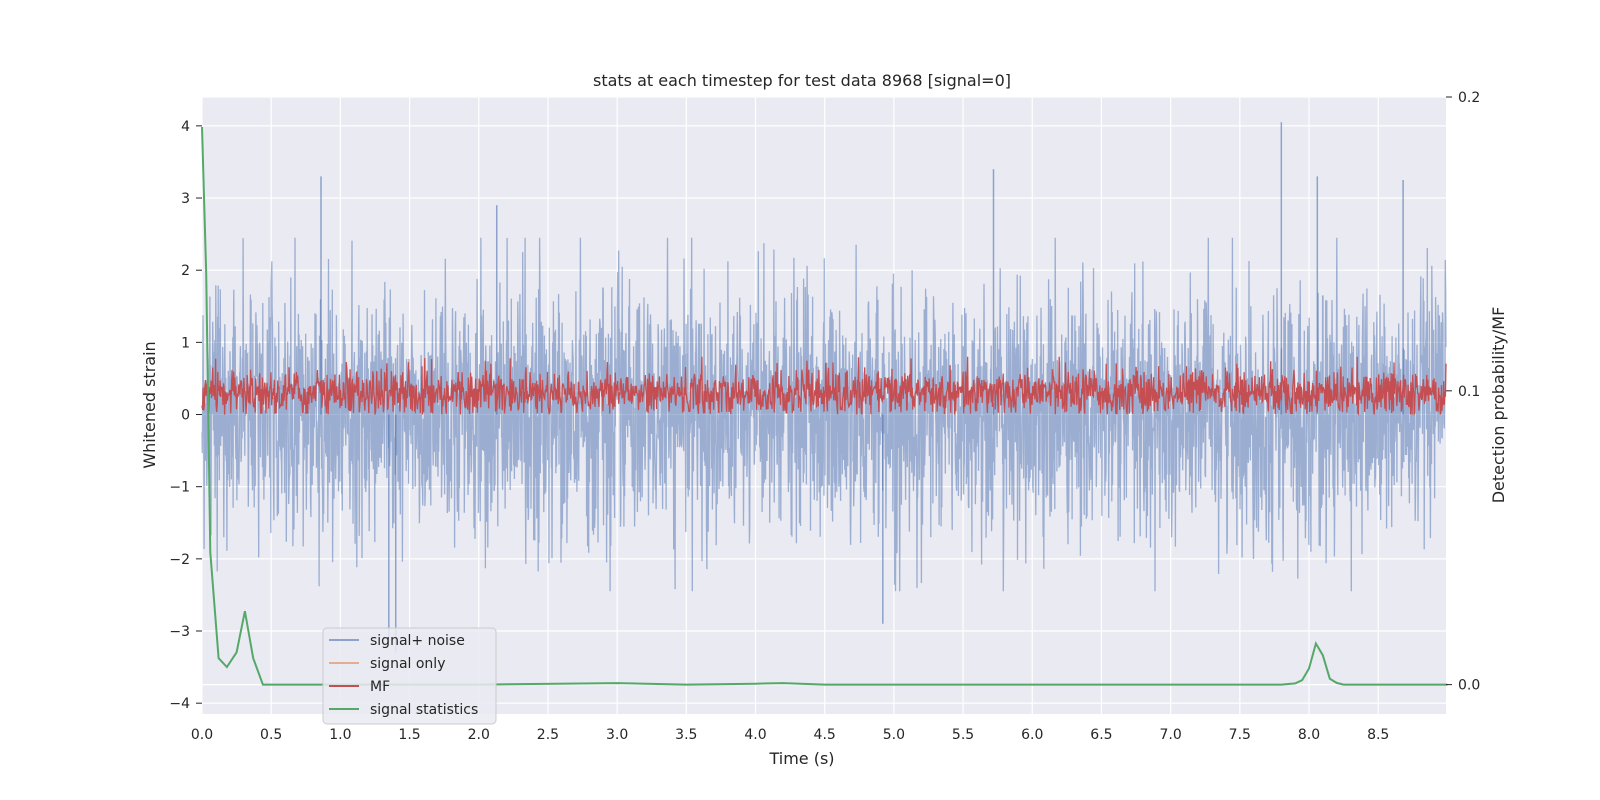 The width and height of the screenshot is (1600, 800). Describe the element at coordinates (202, 735) in the screenshot. I see `x-tick-label: 0.0` at that location.